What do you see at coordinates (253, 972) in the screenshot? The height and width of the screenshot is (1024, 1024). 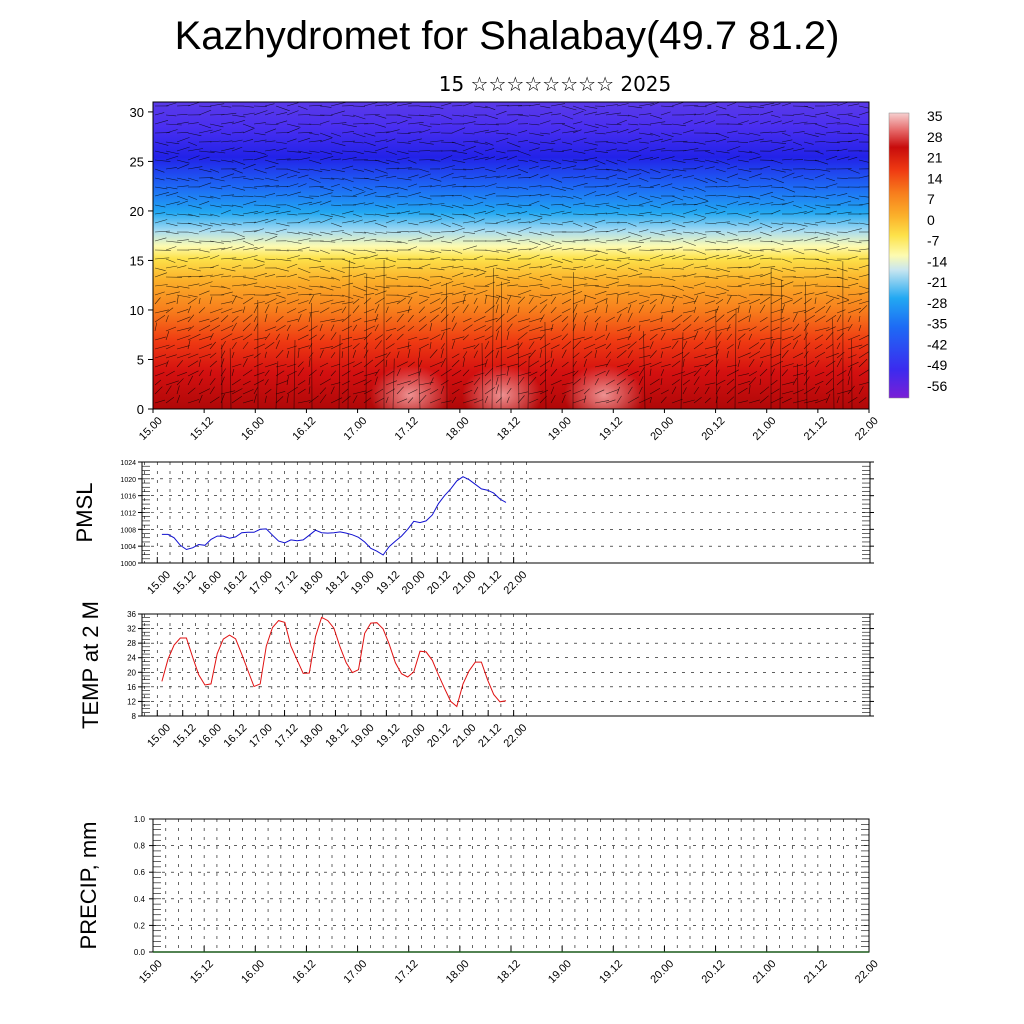 I see `x-tick-label: 16.00` at bounding box center [253, 972].